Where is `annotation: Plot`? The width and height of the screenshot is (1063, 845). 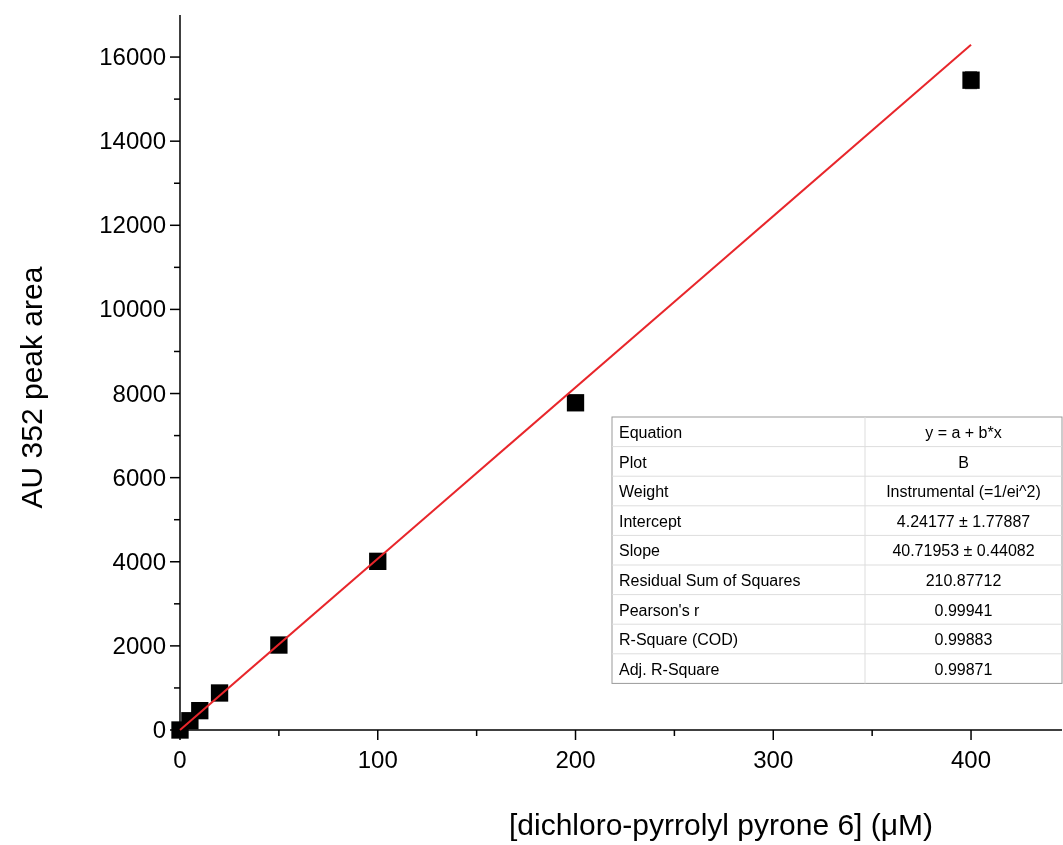
annotation: Plot is located at coordinates (633, 462).